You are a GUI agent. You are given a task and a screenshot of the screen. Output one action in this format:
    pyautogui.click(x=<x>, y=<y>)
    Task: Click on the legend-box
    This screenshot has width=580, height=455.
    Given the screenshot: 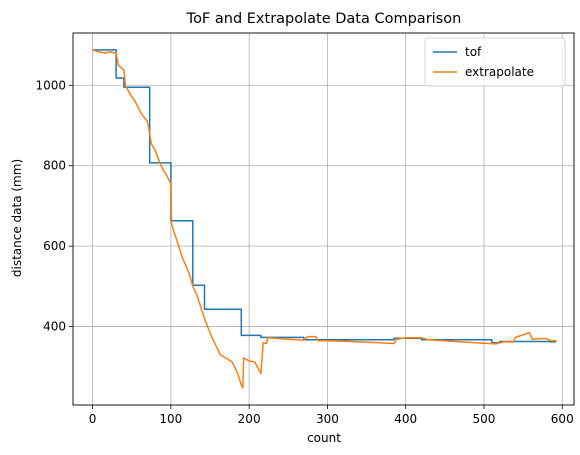 What is the action you would take?
    pyautogui.click(x=495, y=62)
    